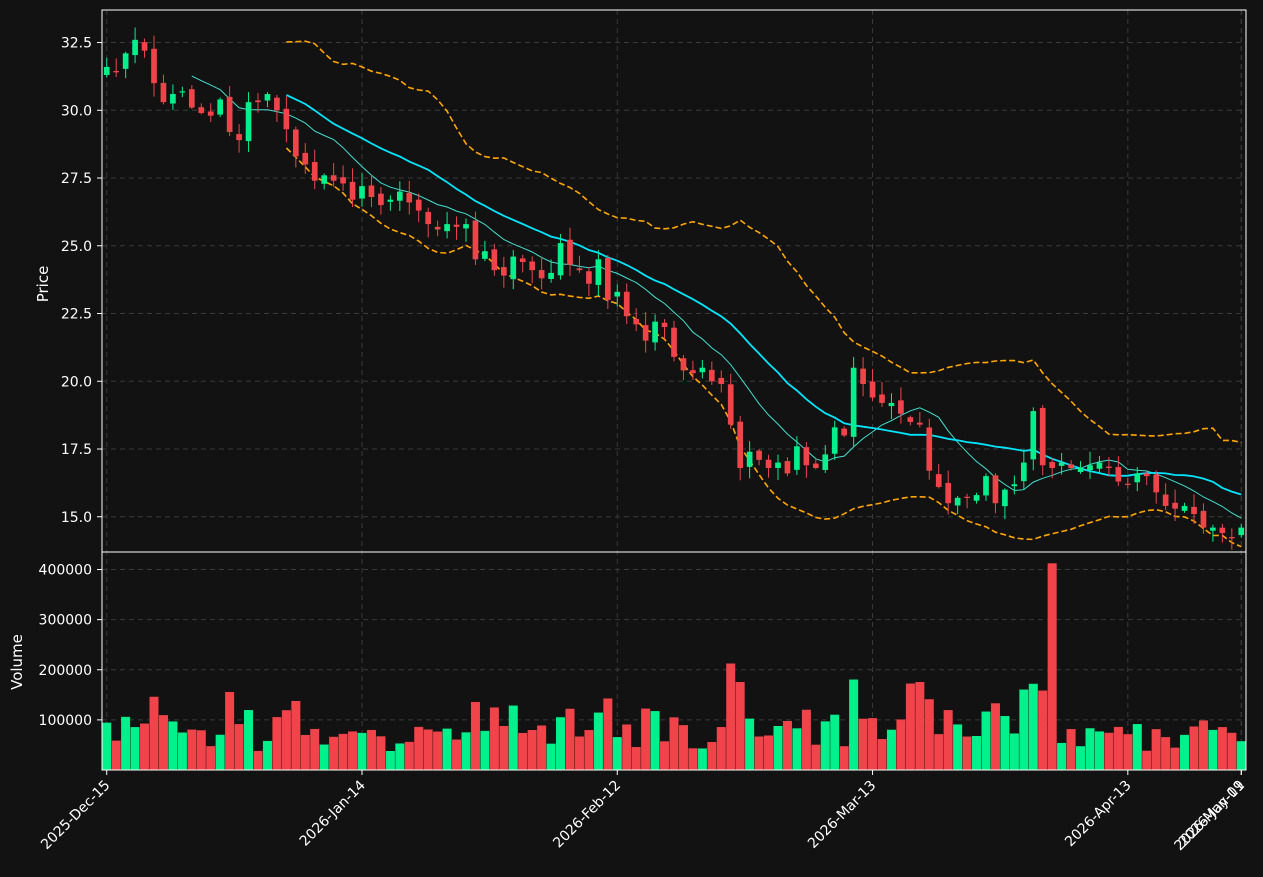 This screenshot has height=877, width=1263. Describe the element at coordinates (65, 721) in the screenshot. I see `volume-tick-label: 100000` at that location.